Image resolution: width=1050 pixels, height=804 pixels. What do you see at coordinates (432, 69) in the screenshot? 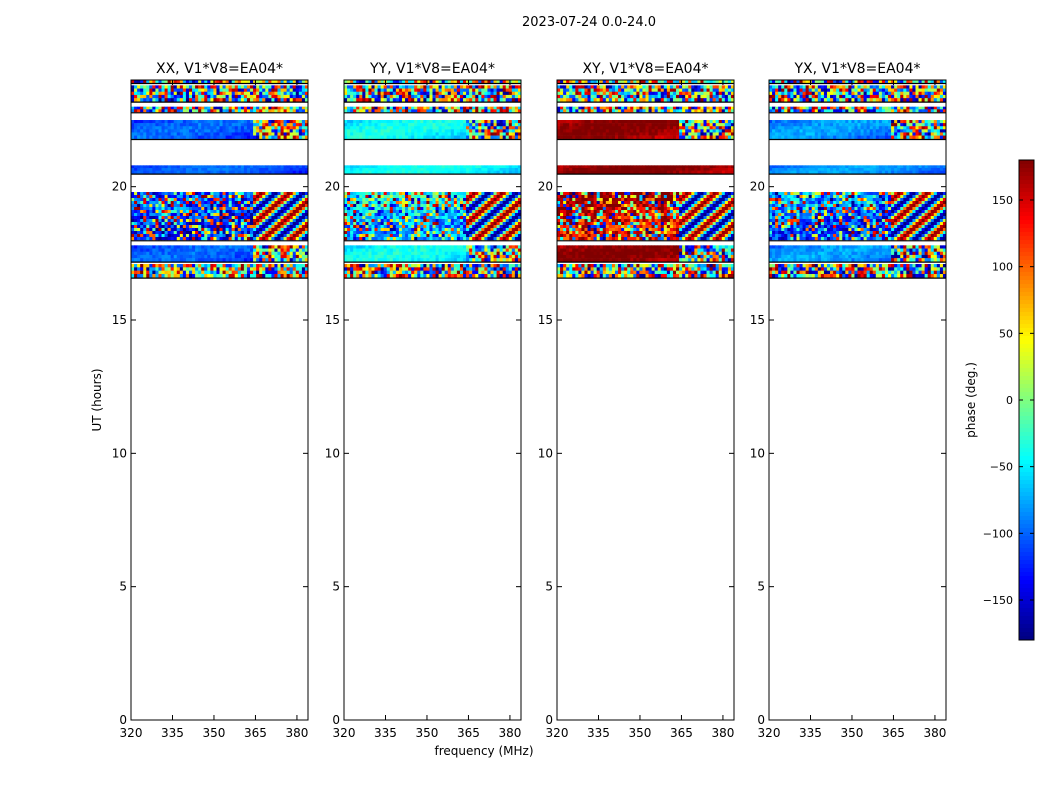
I see `panel-title: YY, V1*V8=EA04*` at bounding box center [432, 69].